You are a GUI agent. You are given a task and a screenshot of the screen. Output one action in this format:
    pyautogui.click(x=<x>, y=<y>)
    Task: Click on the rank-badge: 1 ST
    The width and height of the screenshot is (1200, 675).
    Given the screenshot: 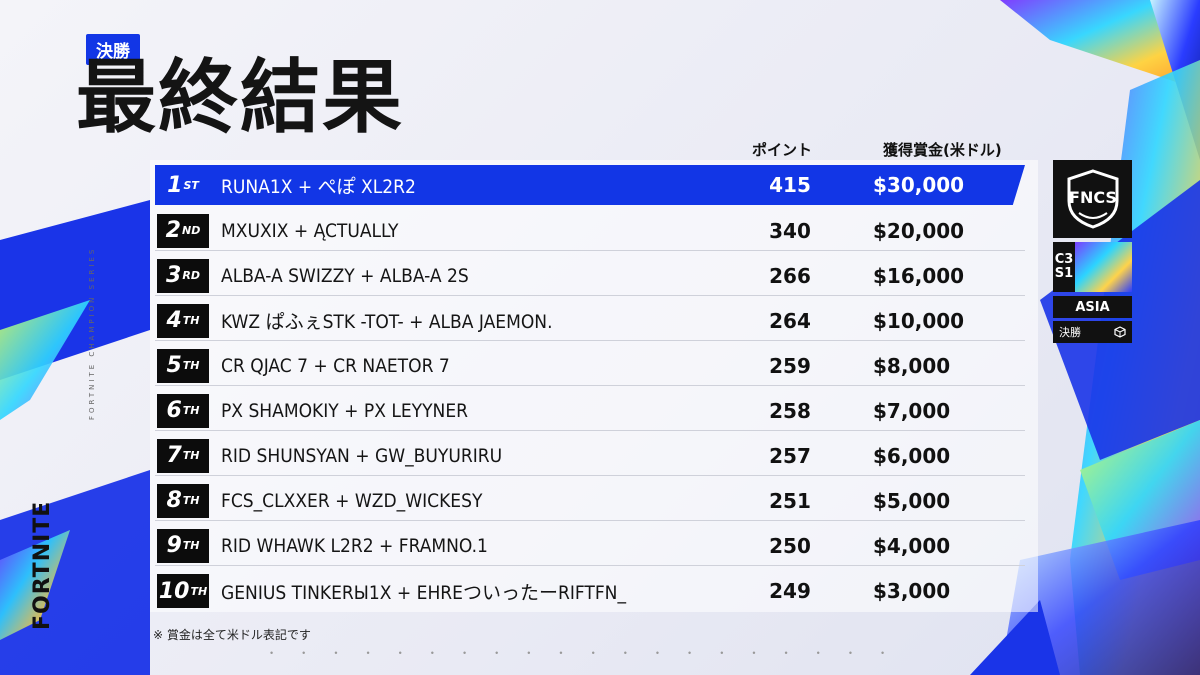 What is the action you would take?
    pyautogui.click(x=183, y=185)
    